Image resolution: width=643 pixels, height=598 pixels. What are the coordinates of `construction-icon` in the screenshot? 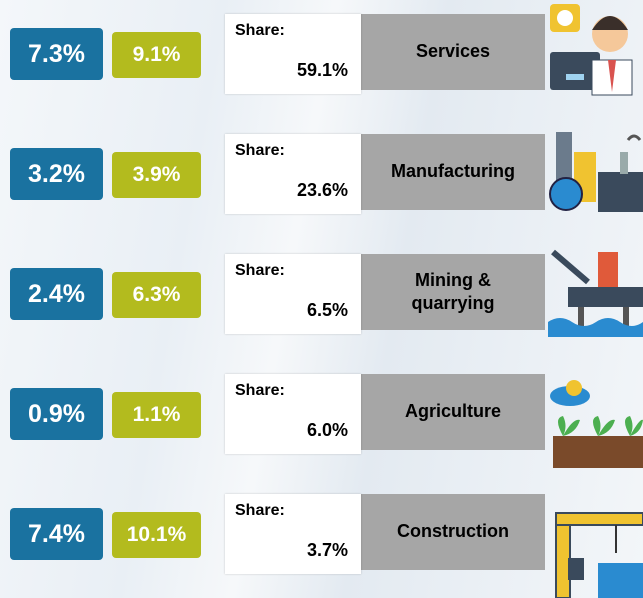 It's located at (599, 555).